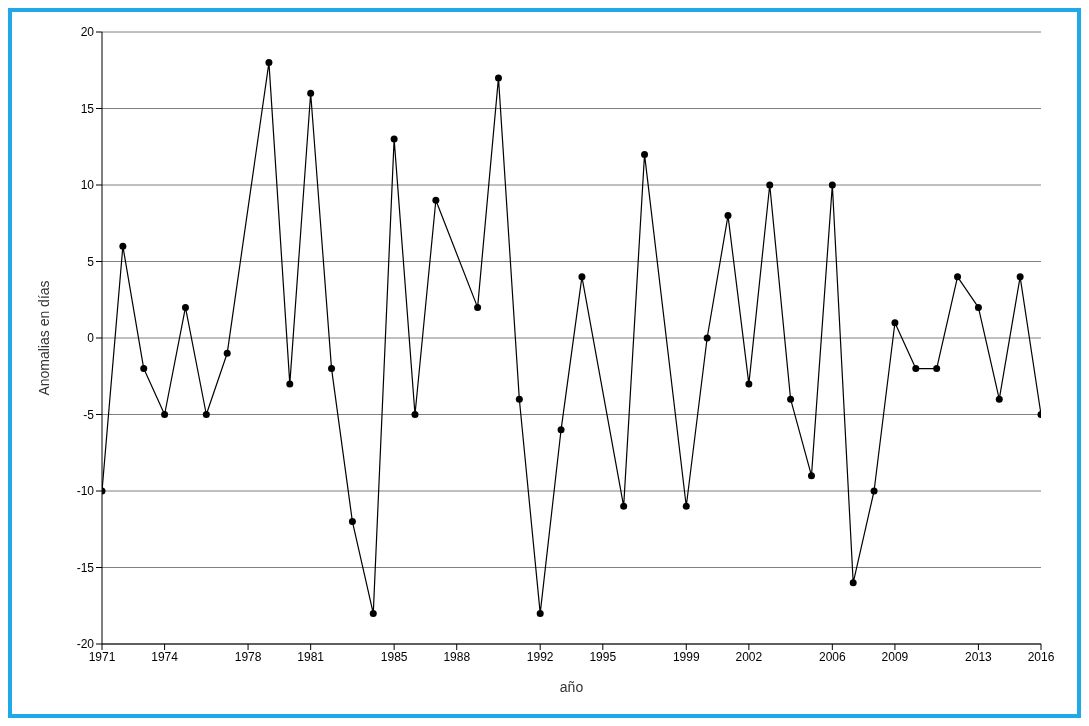 The width and height of the screenshot is (1089, 726). Describe the element at coordinates (457, 656) in the screenshot. I see `x-tick-label: 1988` at that location.